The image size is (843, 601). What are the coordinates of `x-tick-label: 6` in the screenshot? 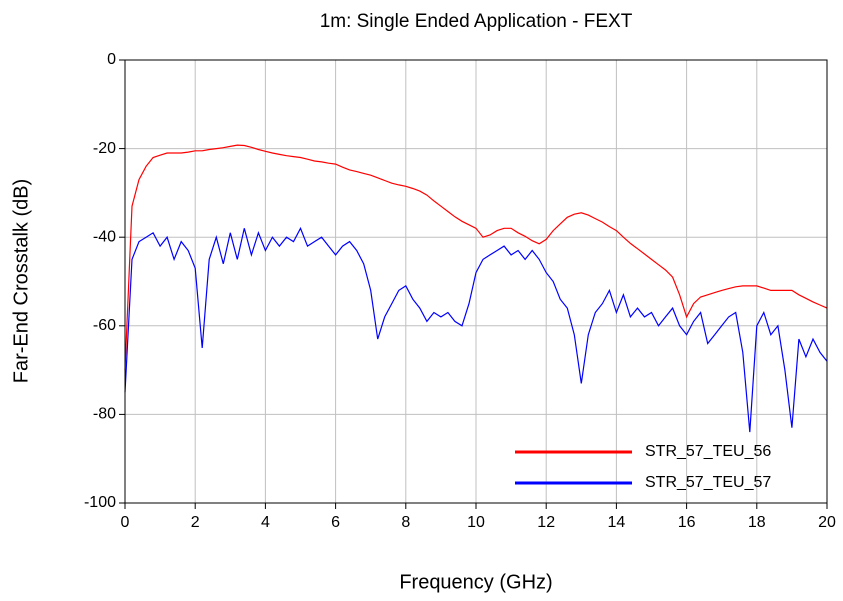 It's located at (335, 522).